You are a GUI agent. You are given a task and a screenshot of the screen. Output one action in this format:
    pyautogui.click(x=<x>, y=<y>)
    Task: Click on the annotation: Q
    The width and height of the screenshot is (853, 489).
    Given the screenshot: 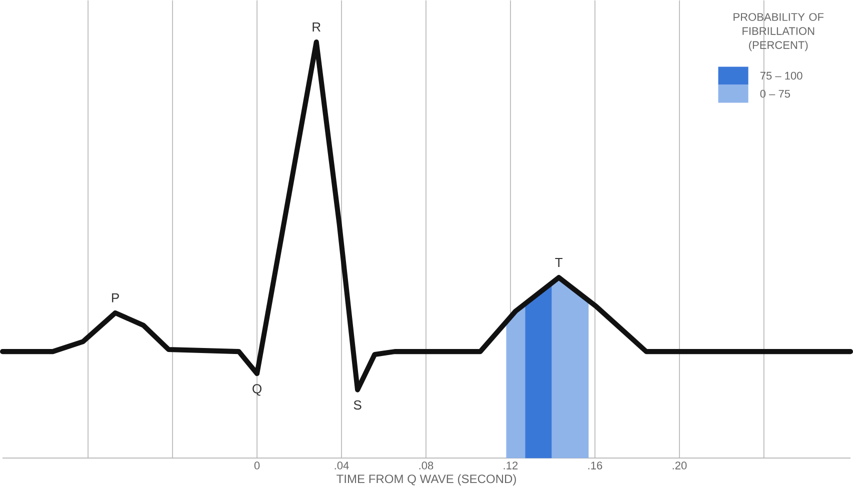 What is the action you would take?
    pyautogui.click(x=257, y=390)
    